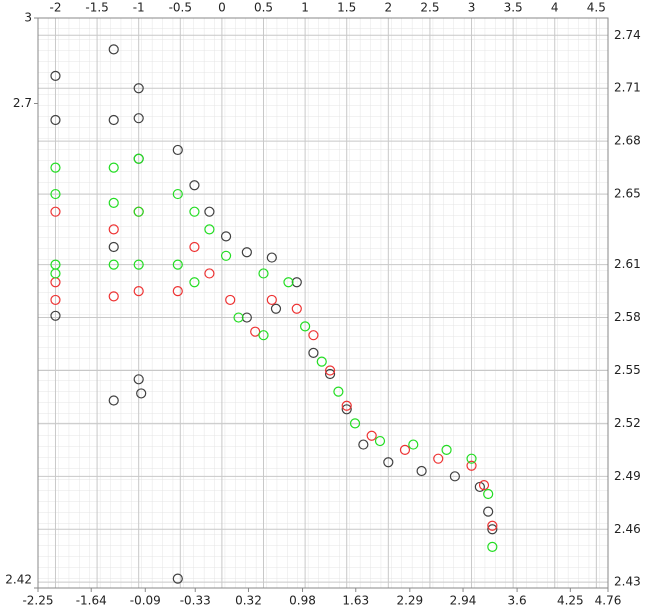  I want to click on x2-tick-label: 1.63, so click(355, 601).